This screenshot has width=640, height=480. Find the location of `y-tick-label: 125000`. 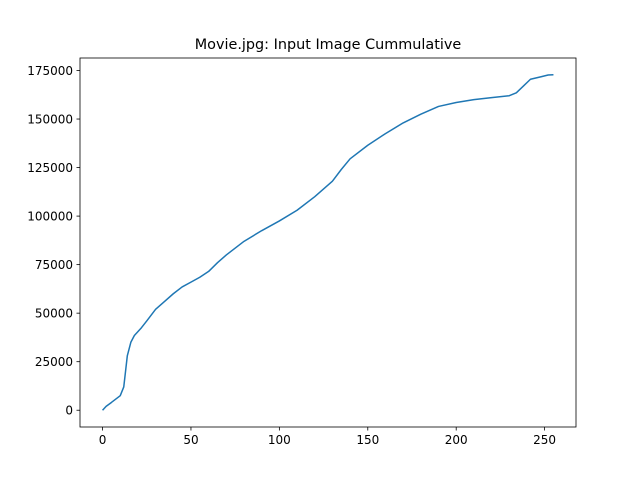

y-tick-label: 125000 is located at coordinates (50, 168).